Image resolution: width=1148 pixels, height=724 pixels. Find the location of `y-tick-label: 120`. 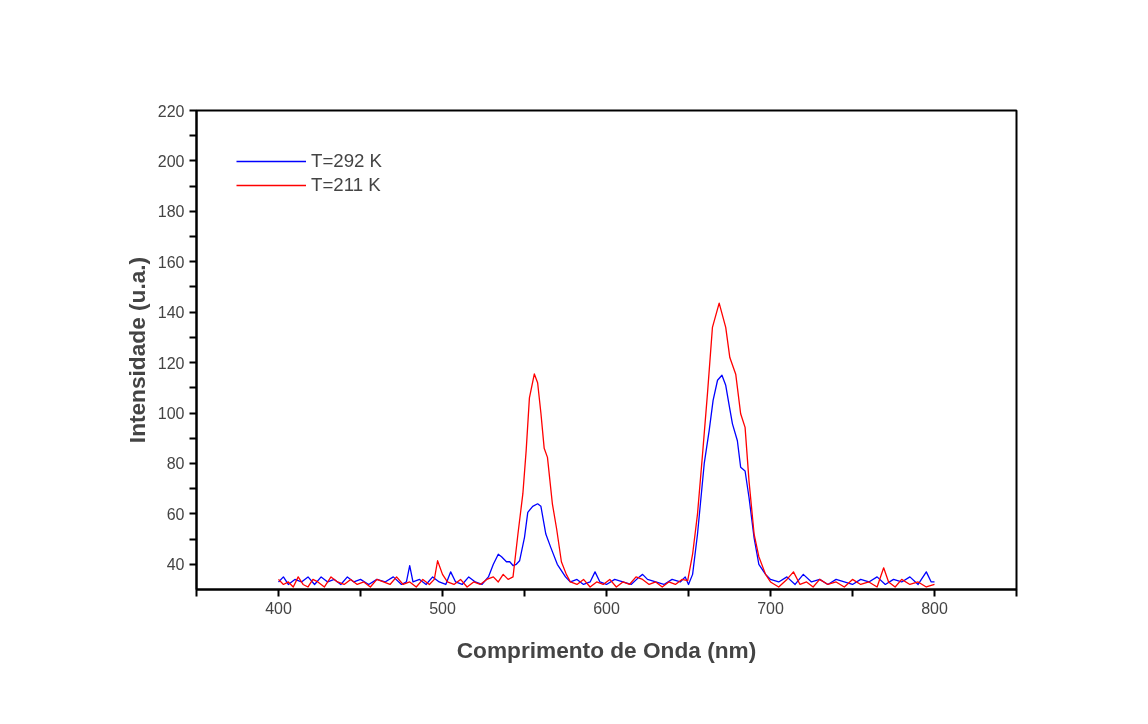

y-tick-label: 120 is located at coordinates (171, 363).